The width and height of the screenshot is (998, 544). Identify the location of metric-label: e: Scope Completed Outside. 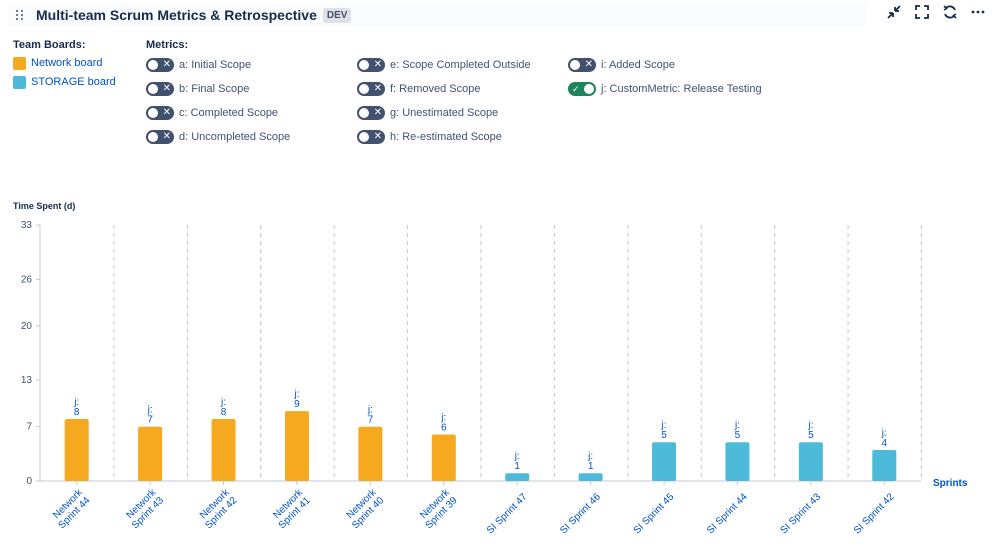
(460, 65).